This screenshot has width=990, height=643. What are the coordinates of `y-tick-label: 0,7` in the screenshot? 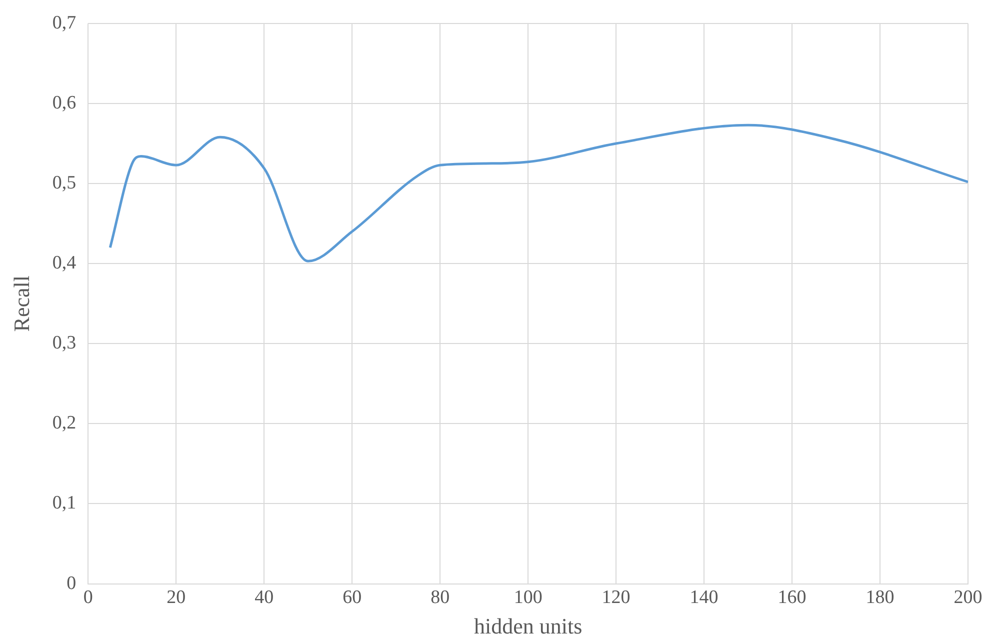 It's located at (64, 23).